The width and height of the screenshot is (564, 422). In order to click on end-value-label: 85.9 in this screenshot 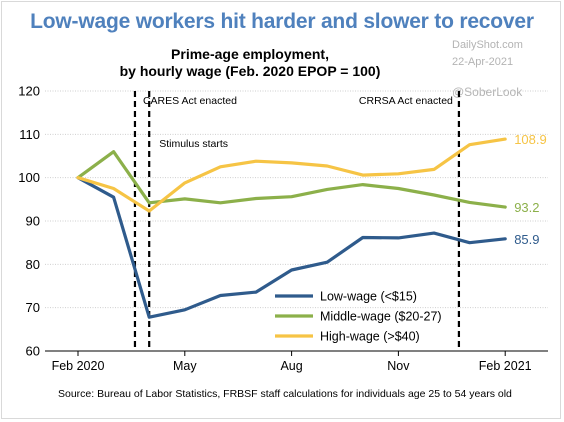, I will do `click(526, 239)`.